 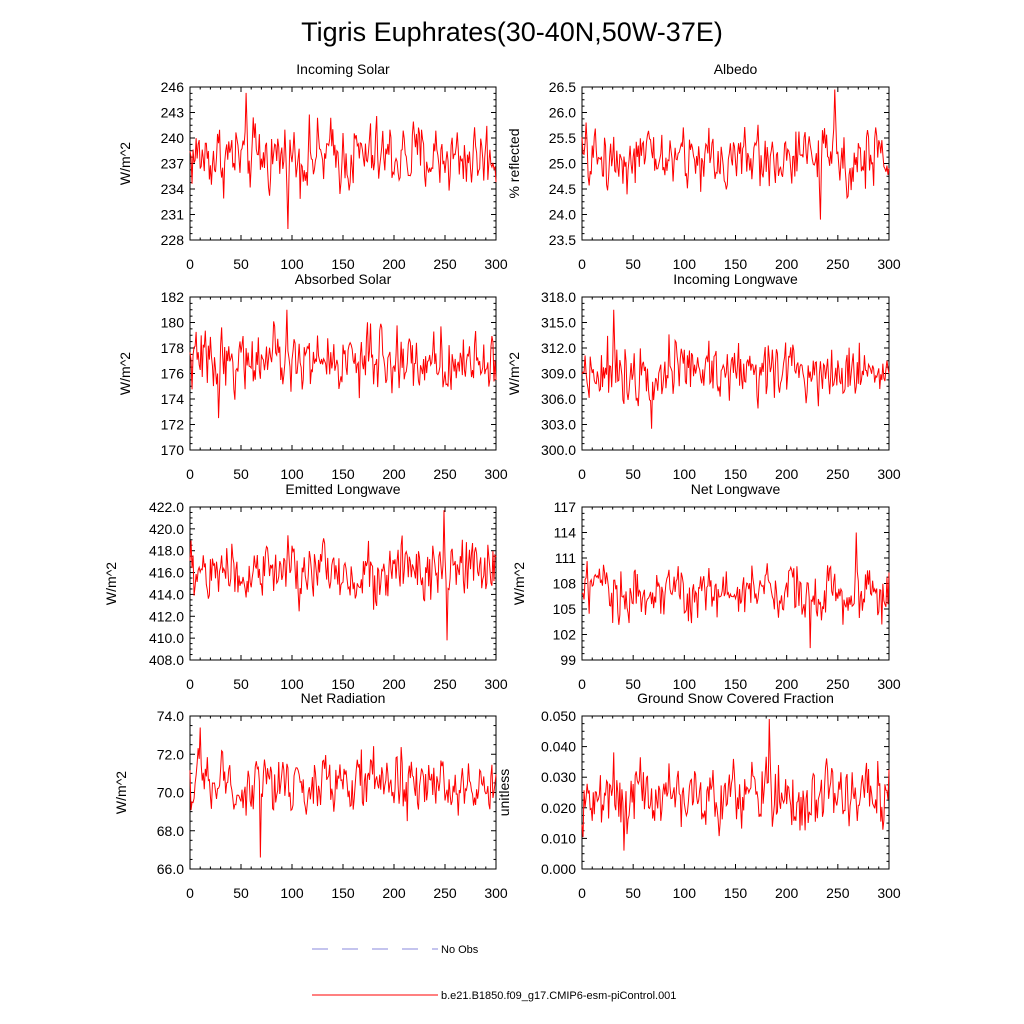 I want to click on y-tick-label: 182, so click(x=173, y=297).